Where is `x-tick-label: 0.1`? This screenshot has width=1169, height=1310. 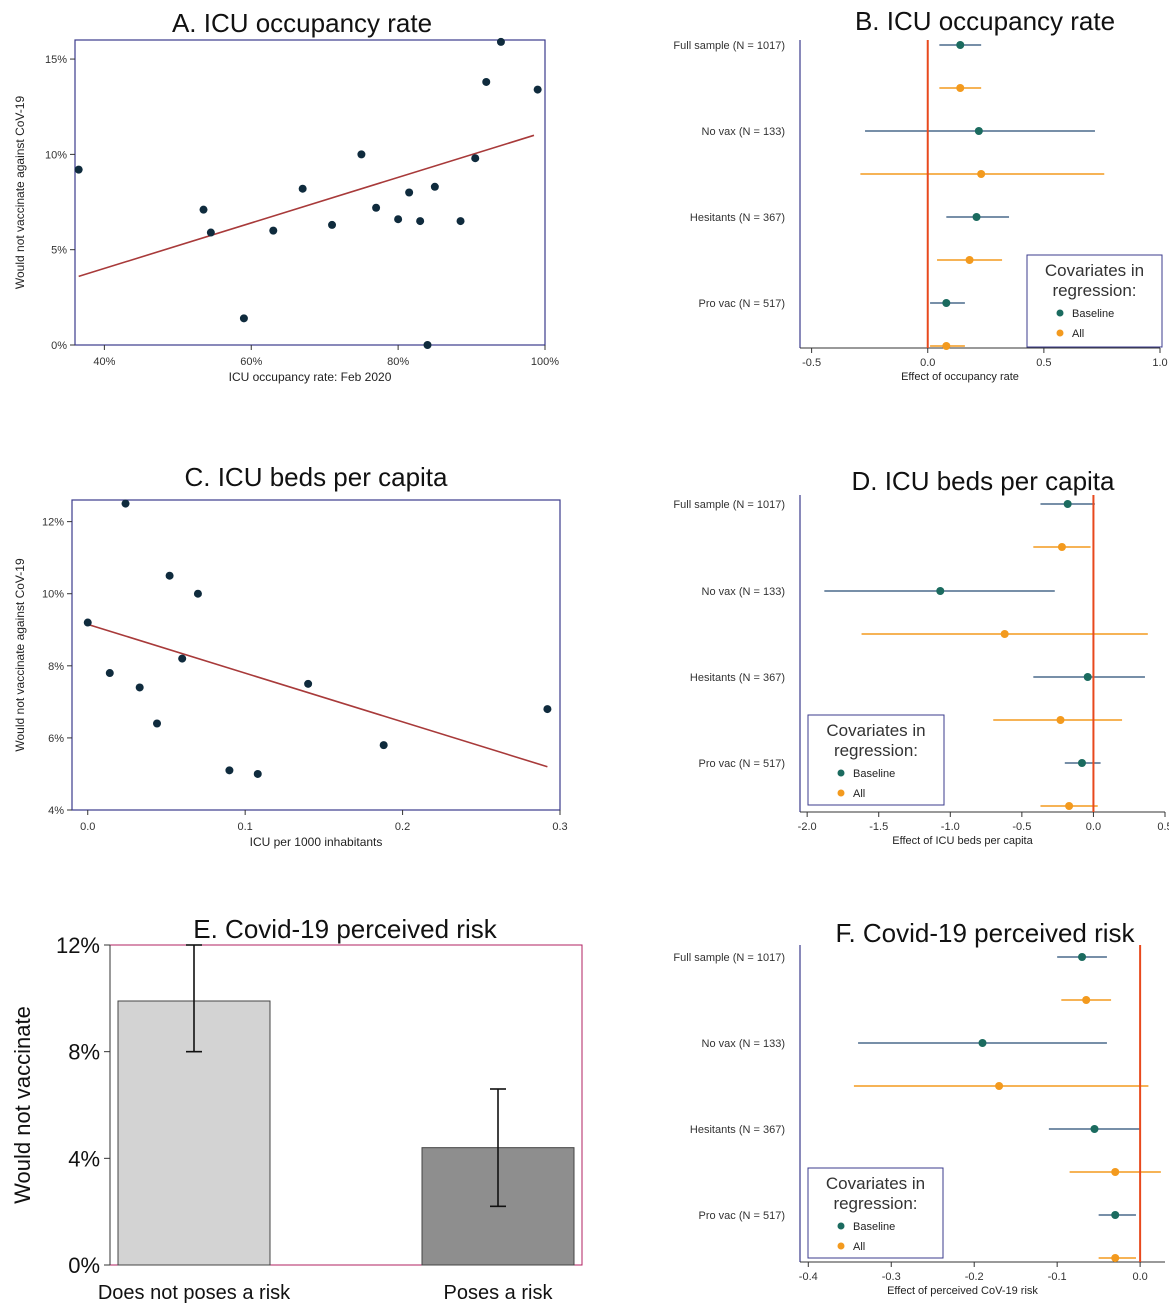 x-tick-label: 0.1 is located at coordinates (245, 827).